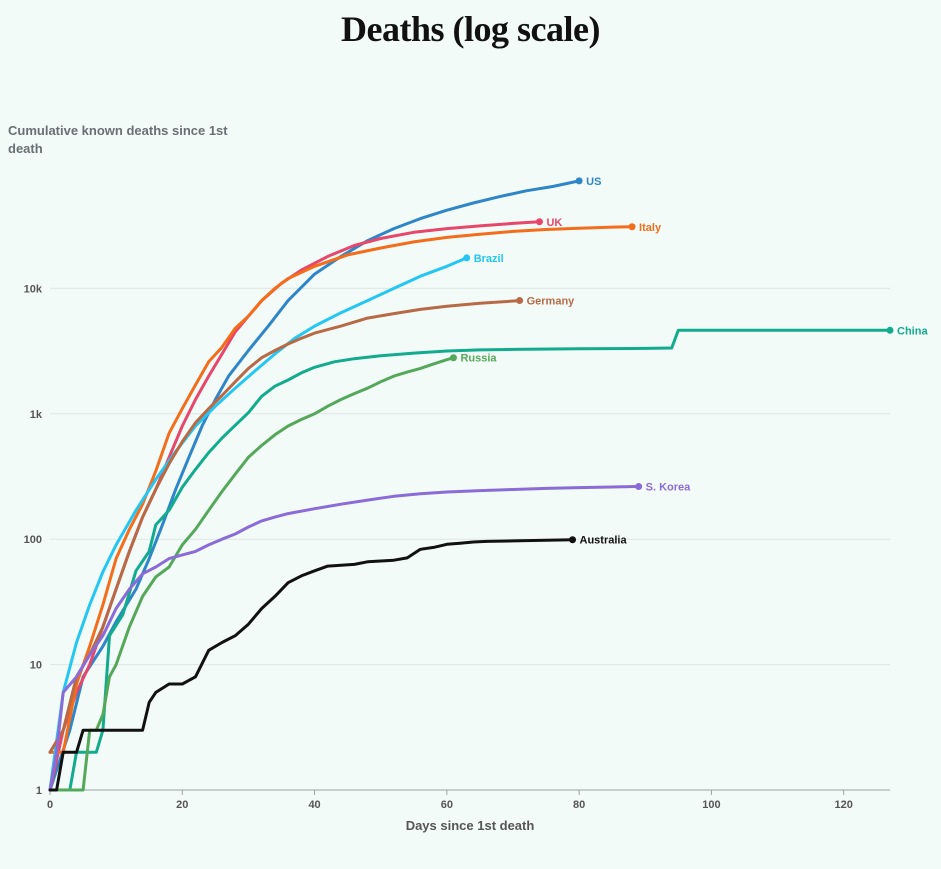 The height and width of the screenshot is (869, 941). I want to click on y-tick-label: 100, so click(33, 540).